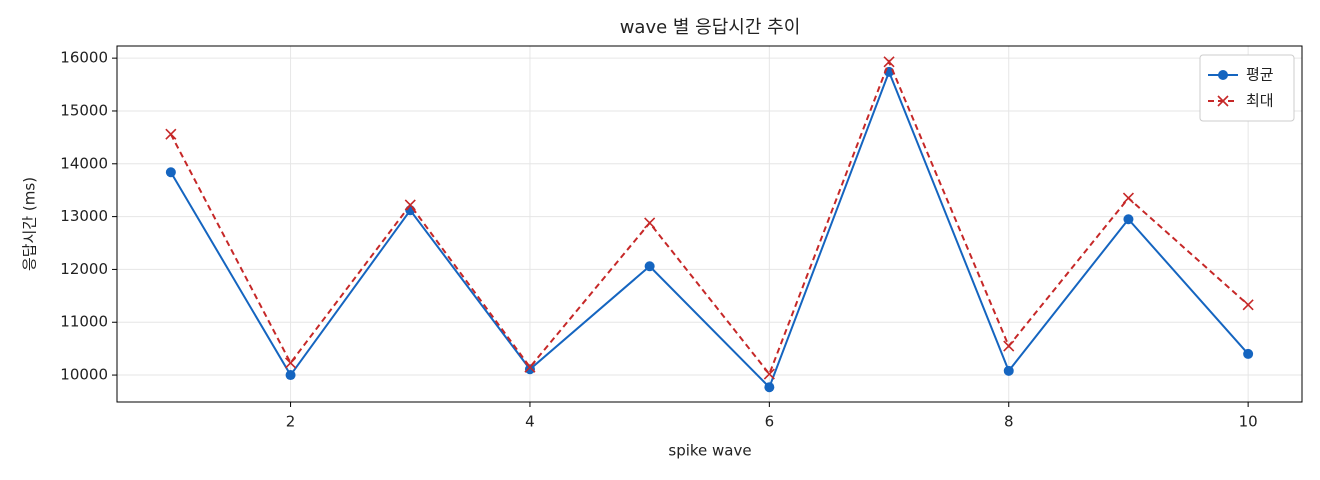  Describe the element at coordinates (1260, 75) in the screenshot. I see `legend-label: 평균` at that location.